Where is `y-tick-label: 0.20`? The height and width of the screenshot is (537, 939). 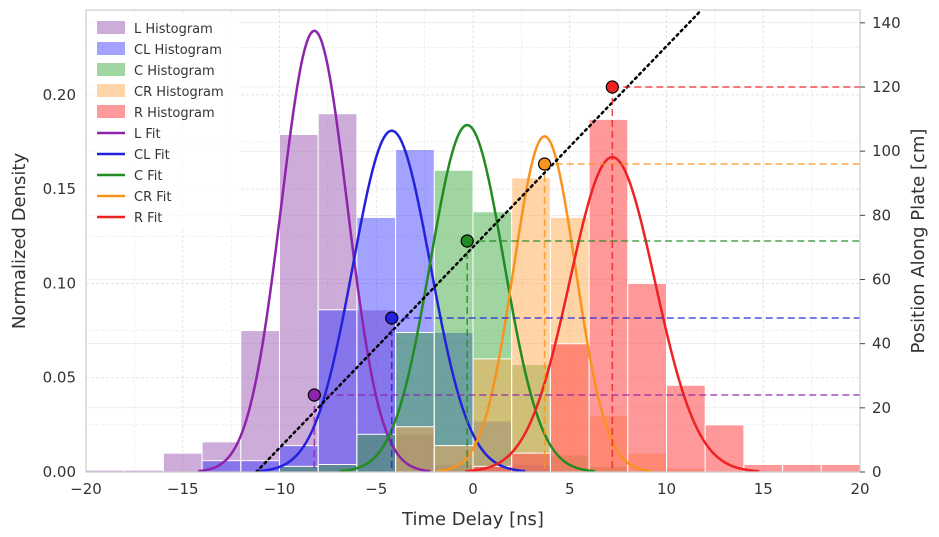 y-tick-label: 0.20 is located at coordinates (59, 95).